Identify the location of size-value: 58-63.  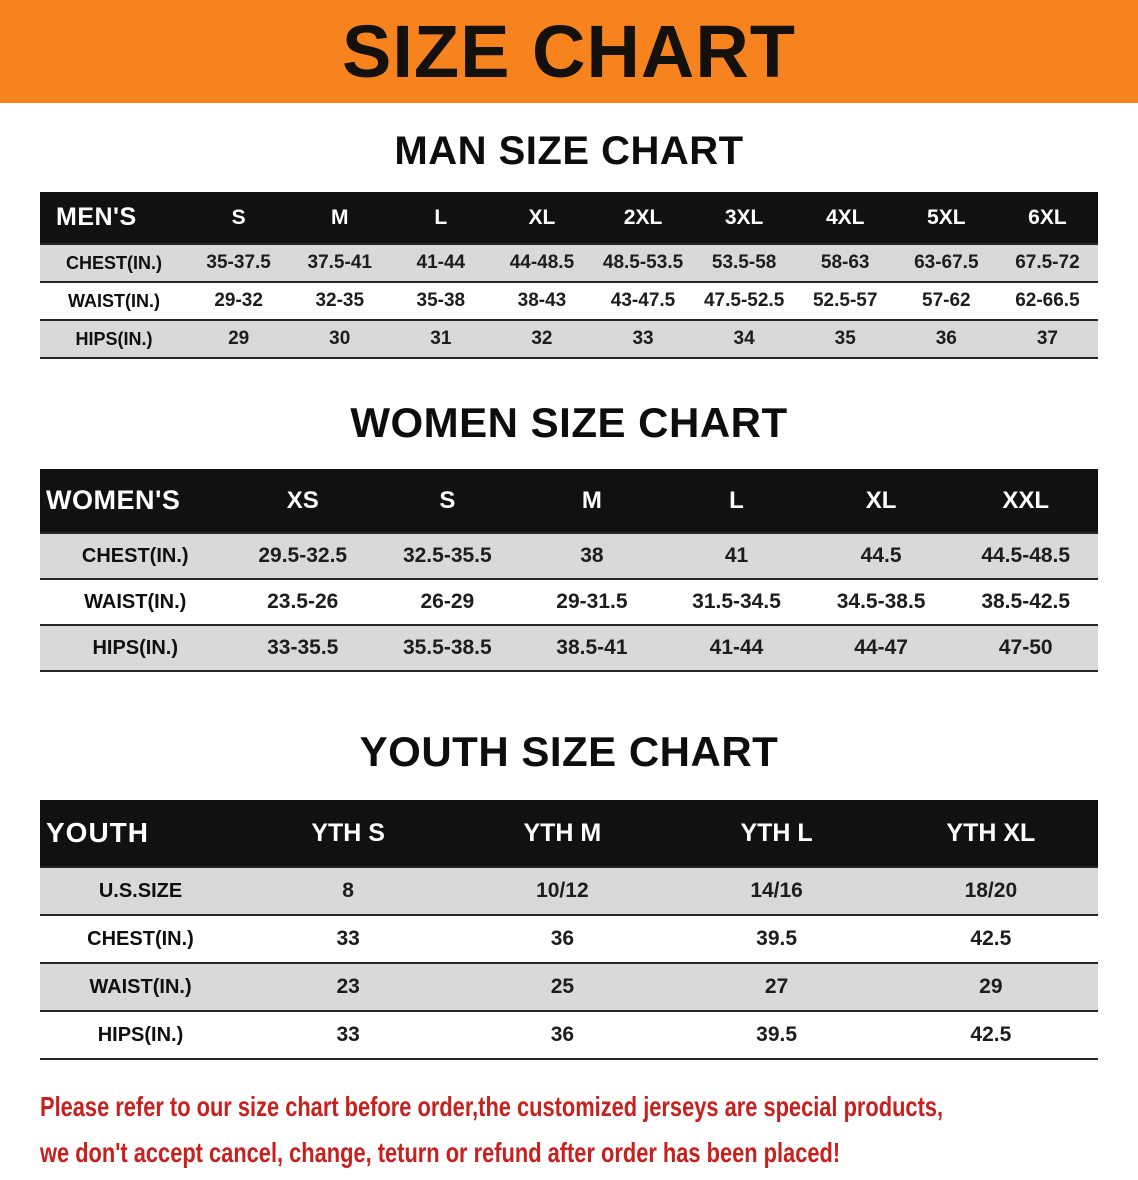
(845, 262).